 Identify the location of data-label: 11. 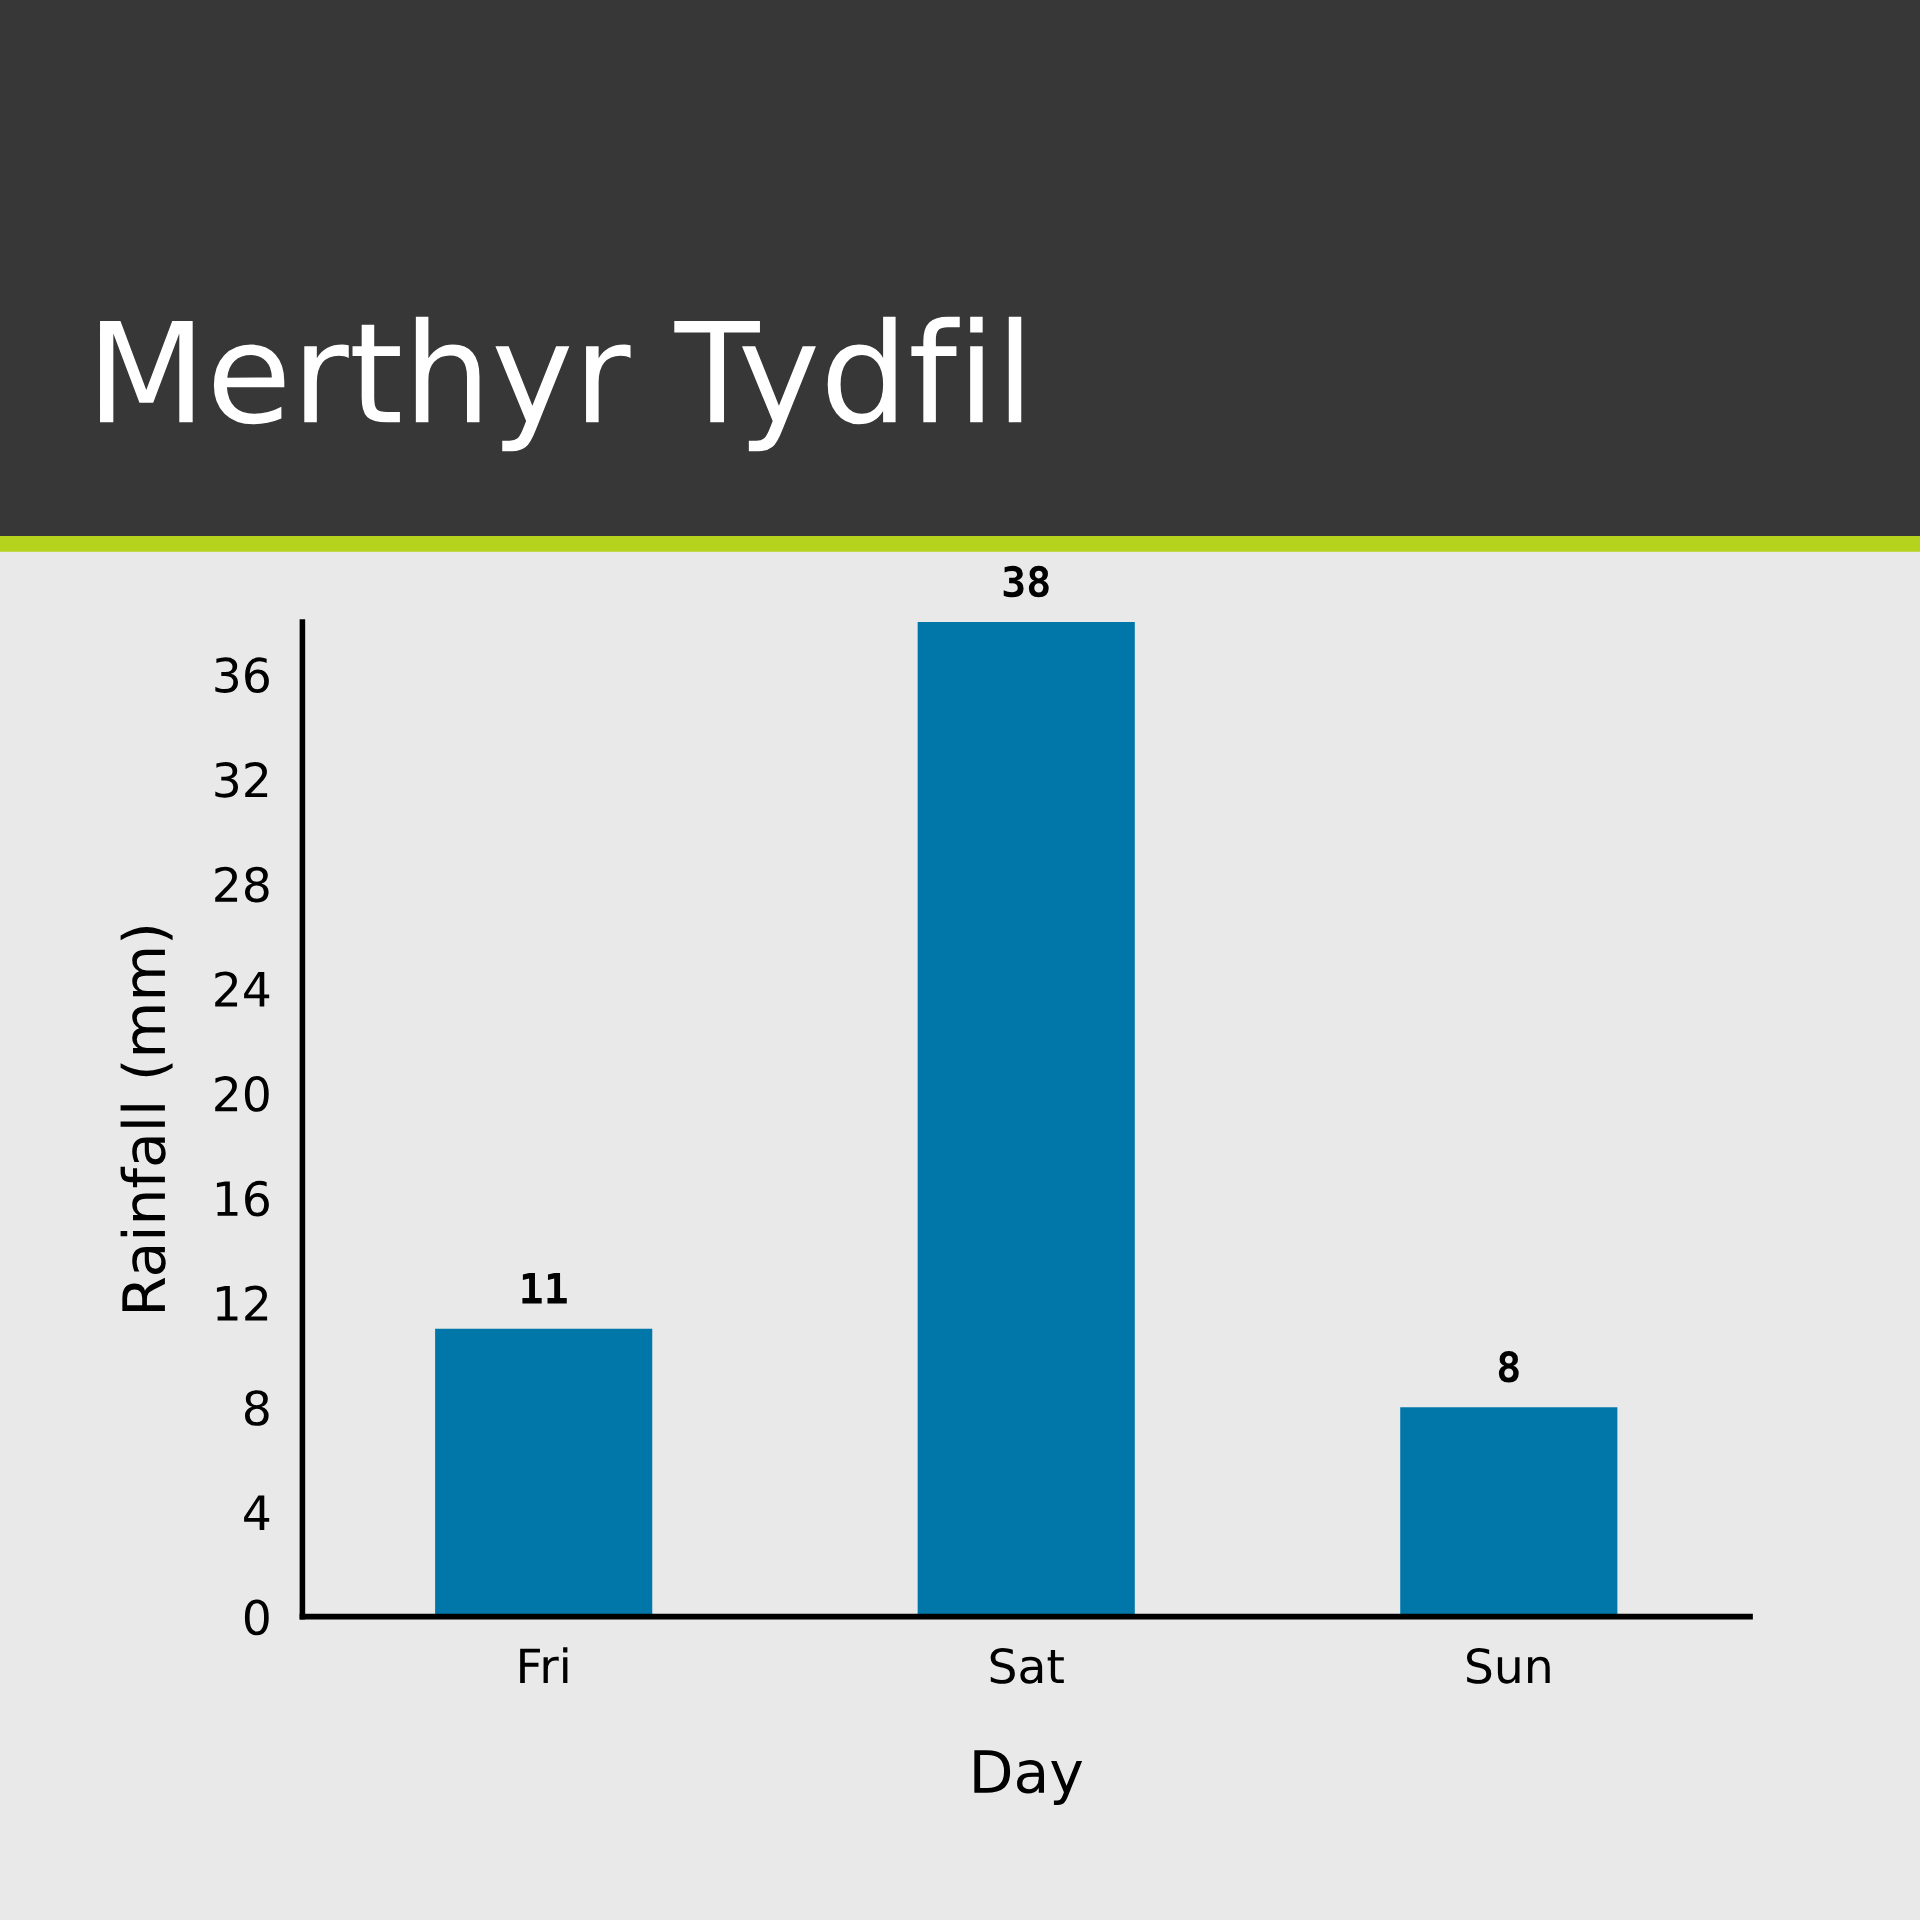
(544, 1288).